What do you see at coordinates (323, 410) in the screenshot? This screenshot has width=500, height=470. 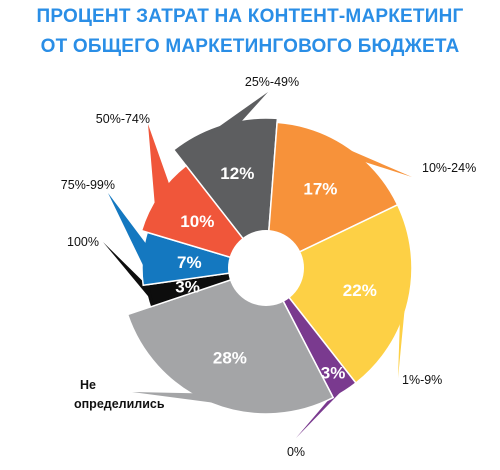 I see `callout-pointer-0pct` at bounding box center [323, 410].